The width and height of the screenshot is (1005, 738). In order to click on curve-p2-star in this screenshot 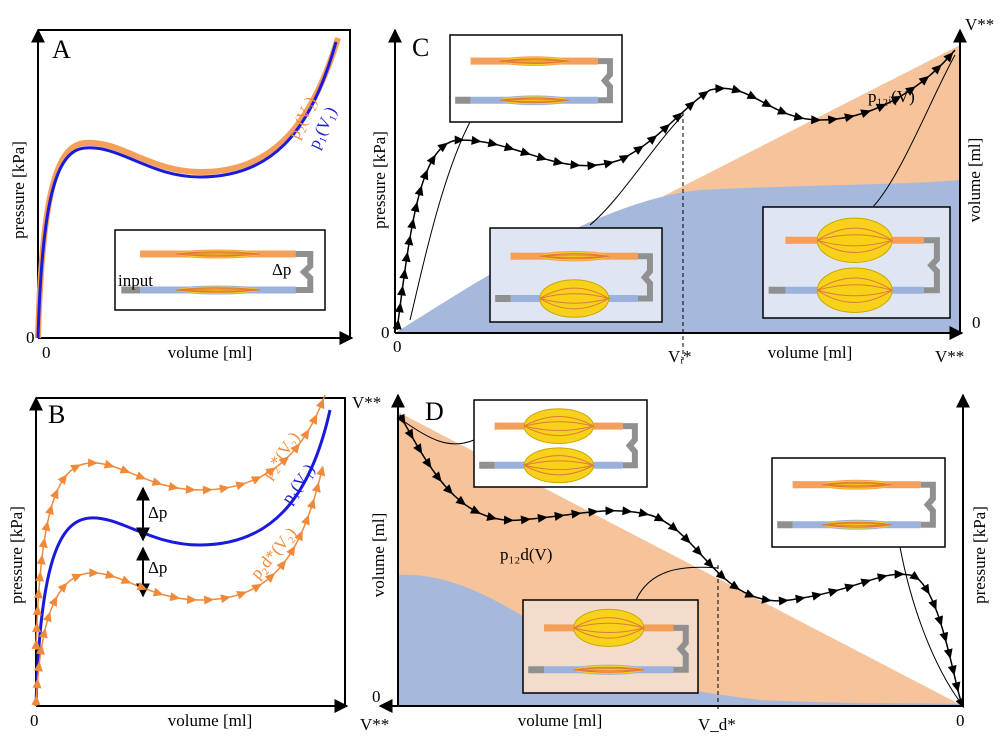, I will do `click(180, 522)`.